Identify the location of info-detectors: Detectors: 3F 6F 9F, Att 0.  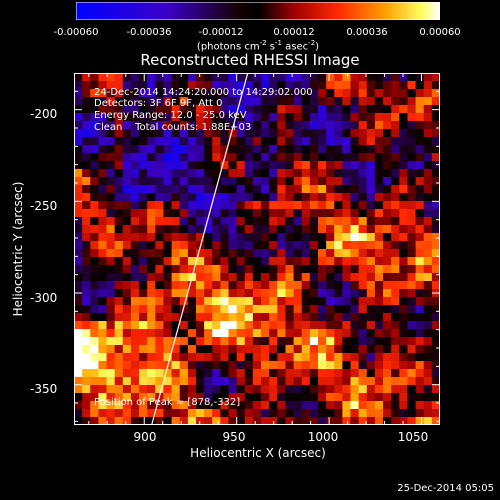
(158, 103).